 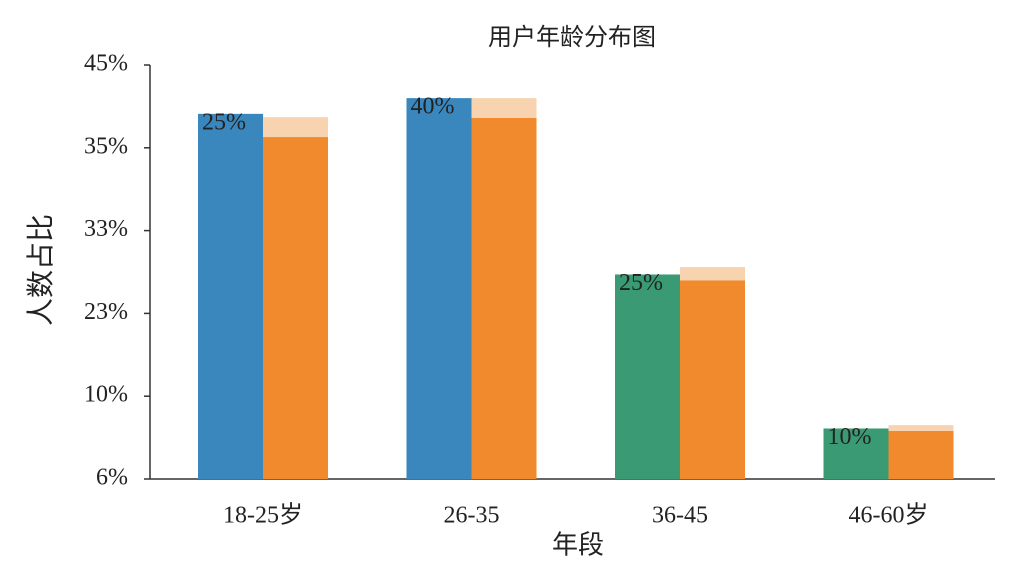 I want to click on chart-title: 用户年龄分布图, so click(x=572, y=37).